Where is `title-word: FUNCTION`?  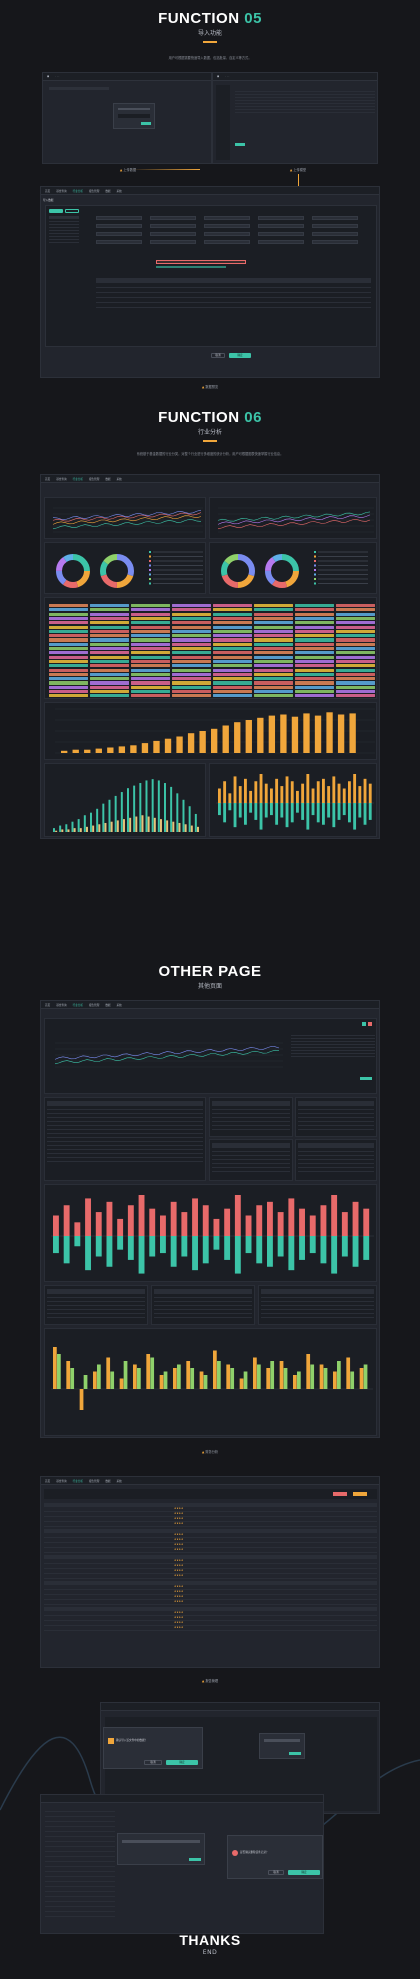
title-word: FUNCTION is located at coordinates (199, 18).